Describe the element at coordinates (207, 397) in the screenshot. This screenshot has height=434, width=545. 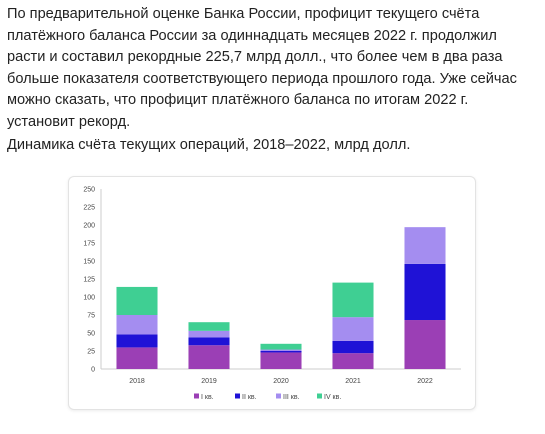
I see `legend-label: I кв.` at that location.